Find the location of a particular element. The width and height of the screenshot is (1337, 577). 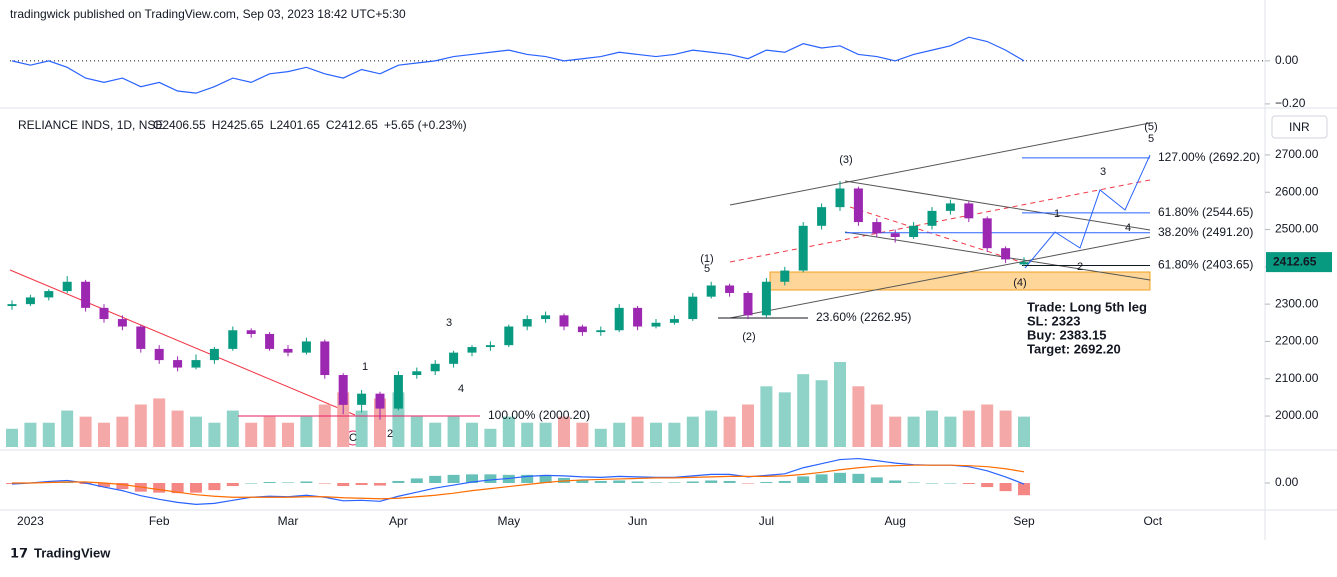

brand-logo: 𝟭𝟳 is located at coordinates (19, 552).